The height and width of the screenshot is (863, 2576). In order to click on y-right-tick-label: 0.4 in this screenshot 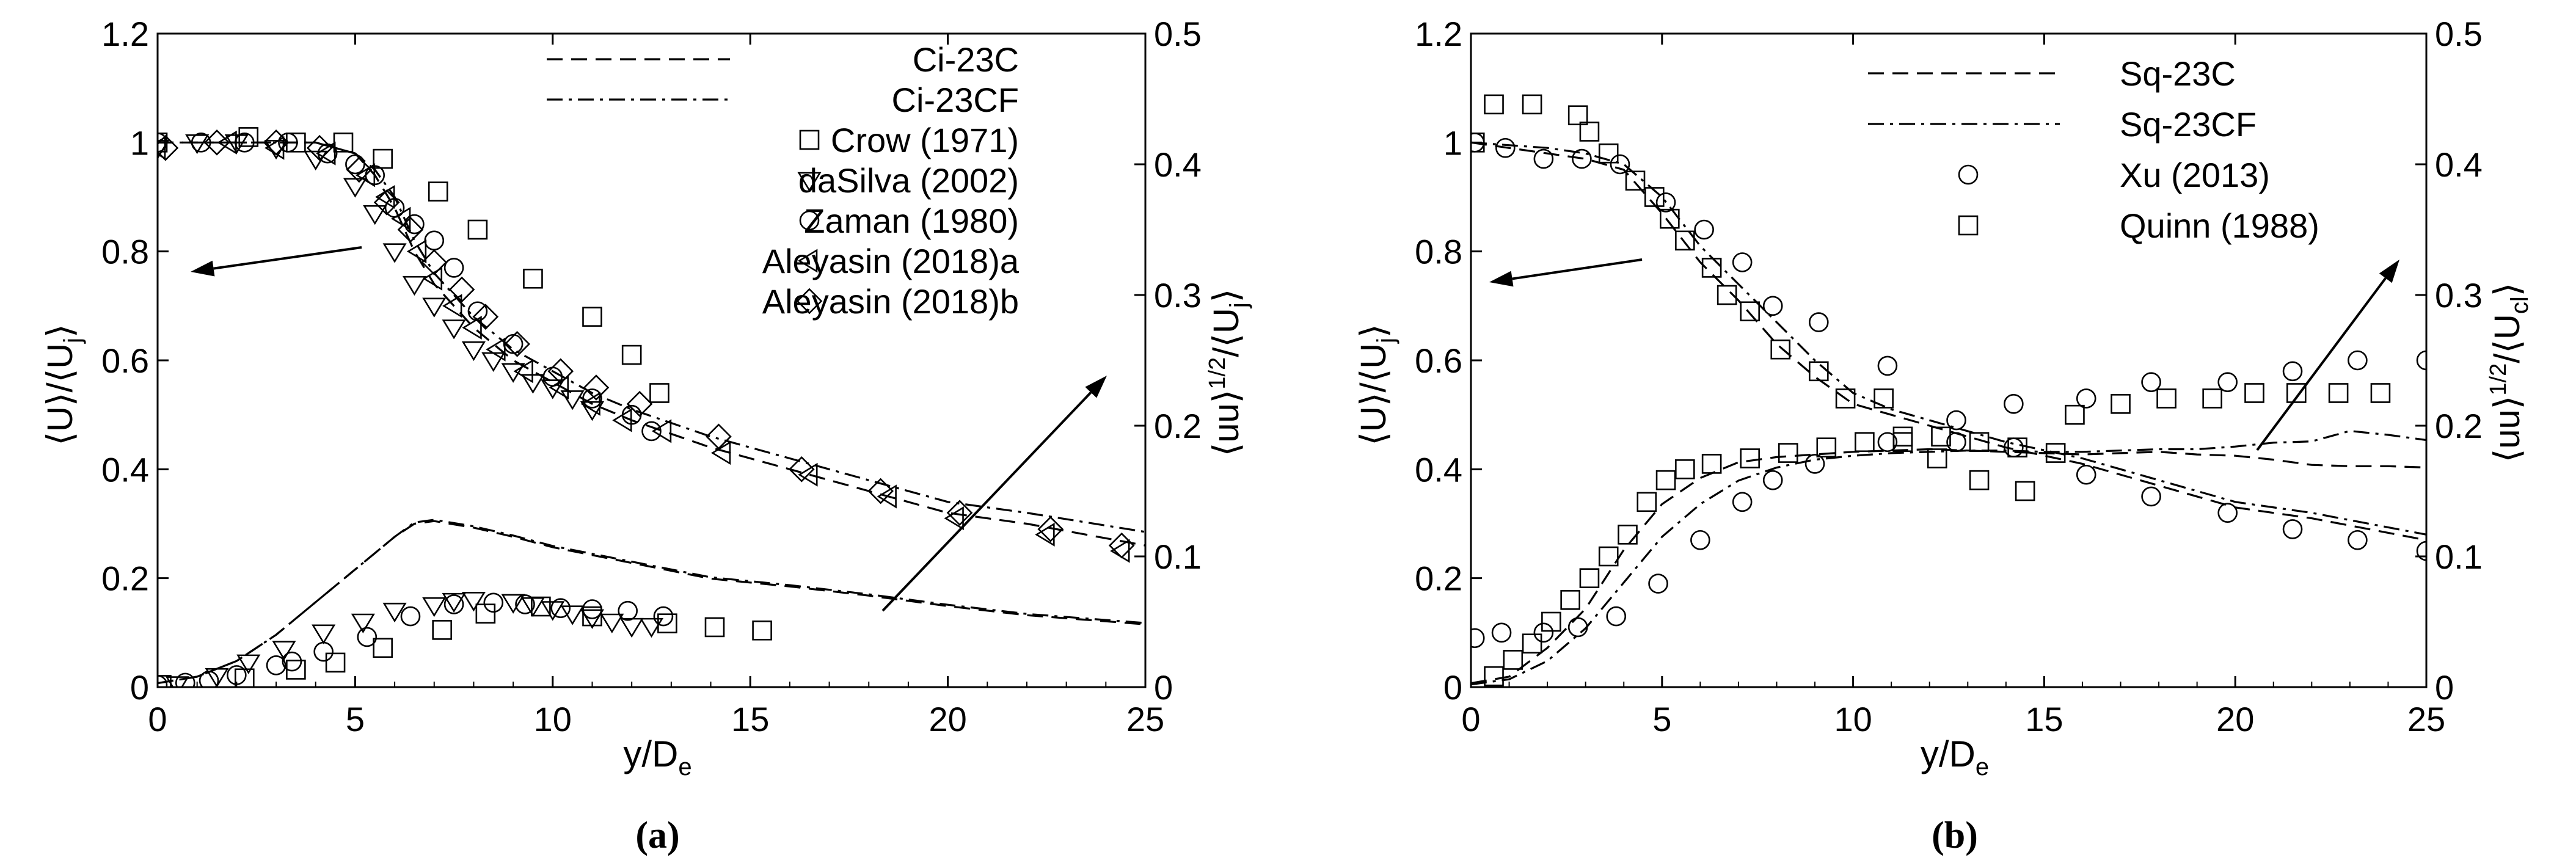, I will do `click(1178, 165)`.